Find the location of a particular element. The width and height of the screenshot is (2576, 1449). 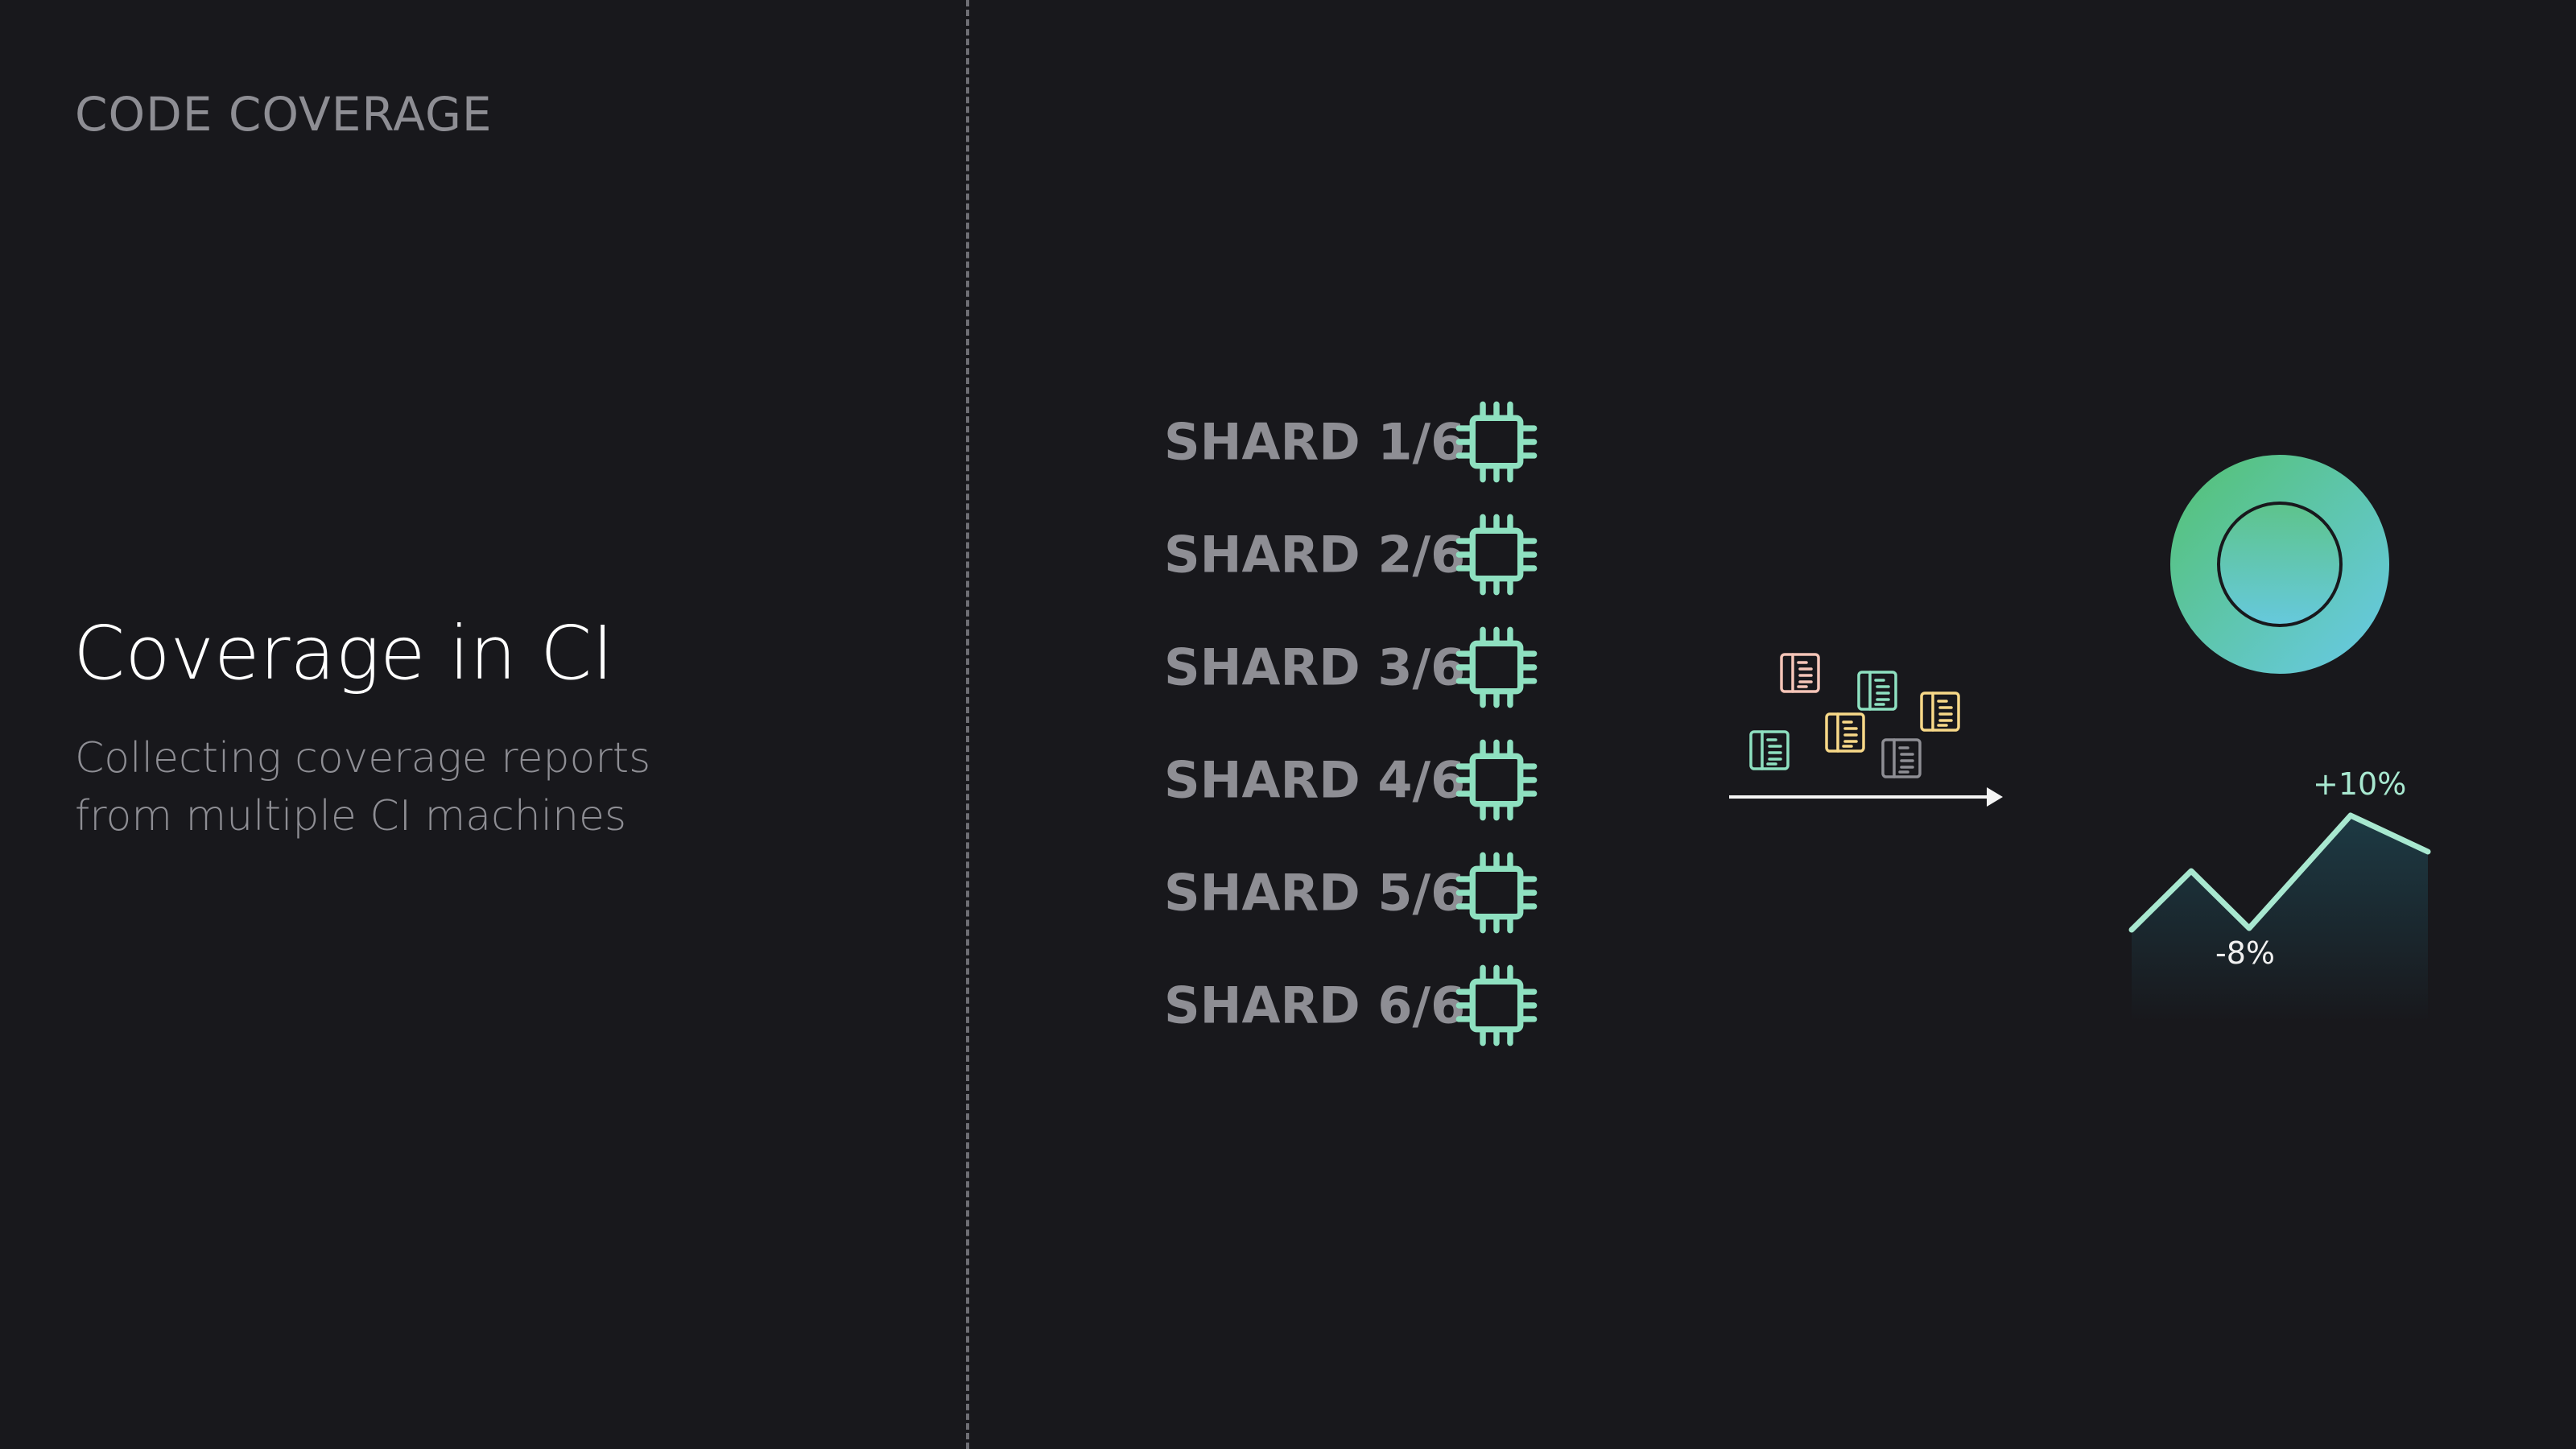

trend-down-label: -8% is located at coordinates (2245, 953).